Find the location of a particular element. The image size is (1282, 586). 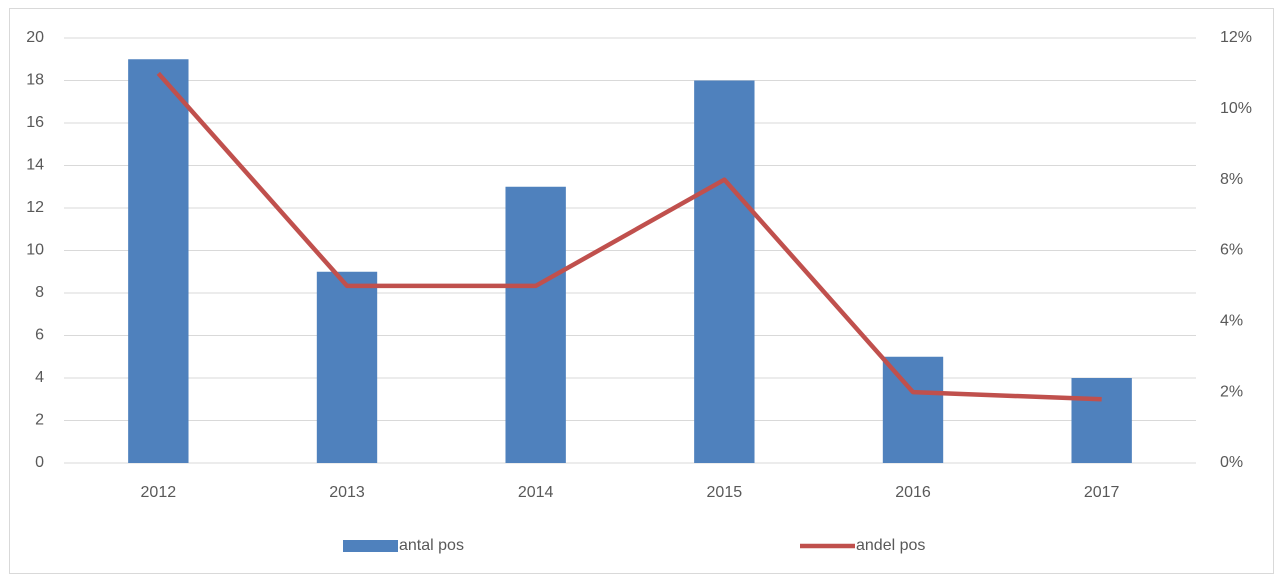

x-tick-label: 2012 is located at coordinates (159, 492).